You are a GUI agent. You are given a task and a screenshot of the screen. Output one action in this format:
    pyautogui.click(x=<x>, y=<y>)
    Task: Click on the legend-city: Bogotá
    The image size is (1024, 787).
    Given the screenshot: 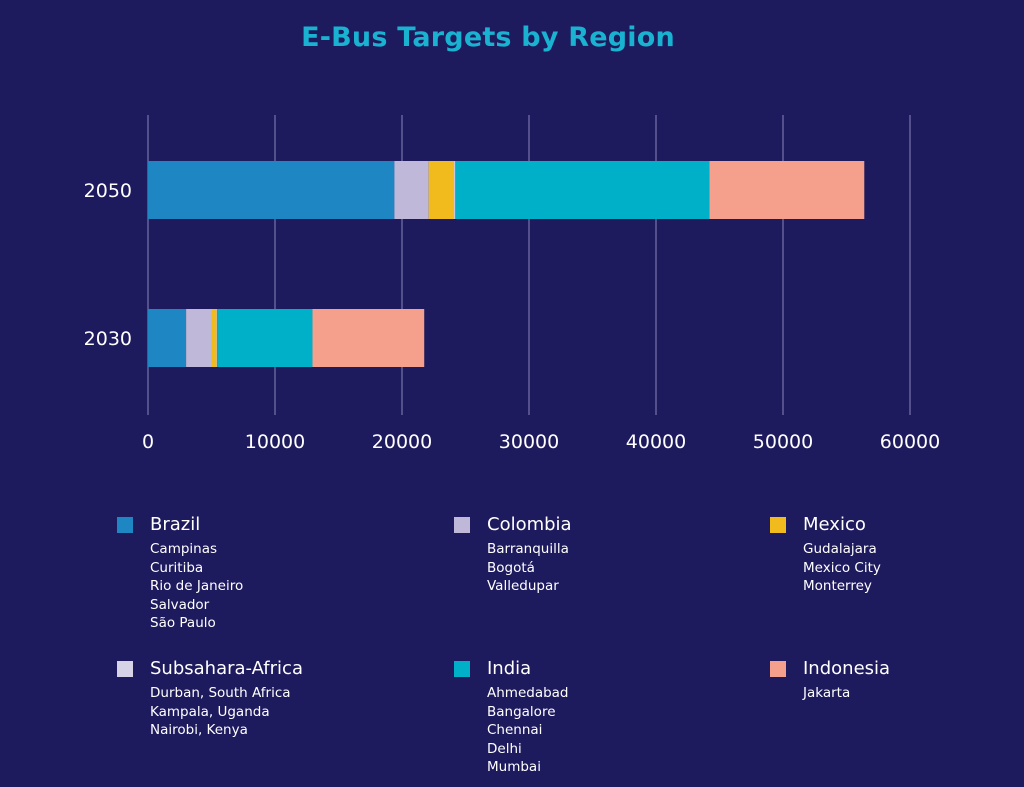 What is the action you would take?
    pyautogui.click(x=511, y=567)
    